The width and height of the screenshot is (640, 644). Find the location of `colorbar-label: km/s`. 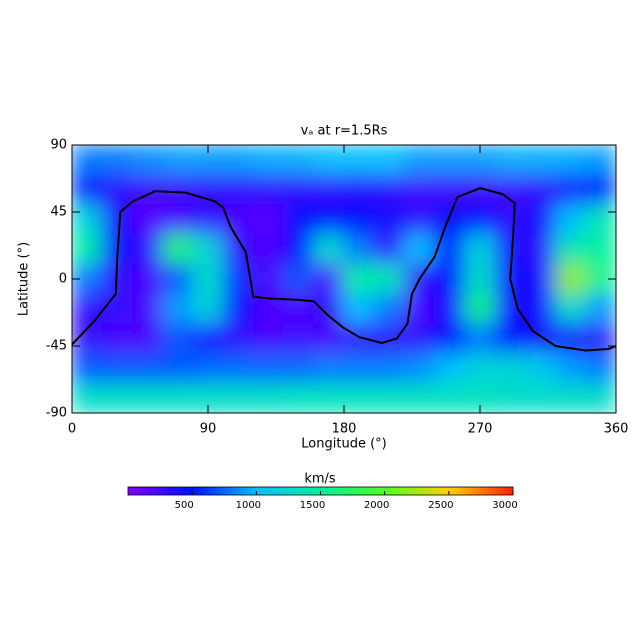

colorbar-label: km/s is located at coordinates (320, 479).